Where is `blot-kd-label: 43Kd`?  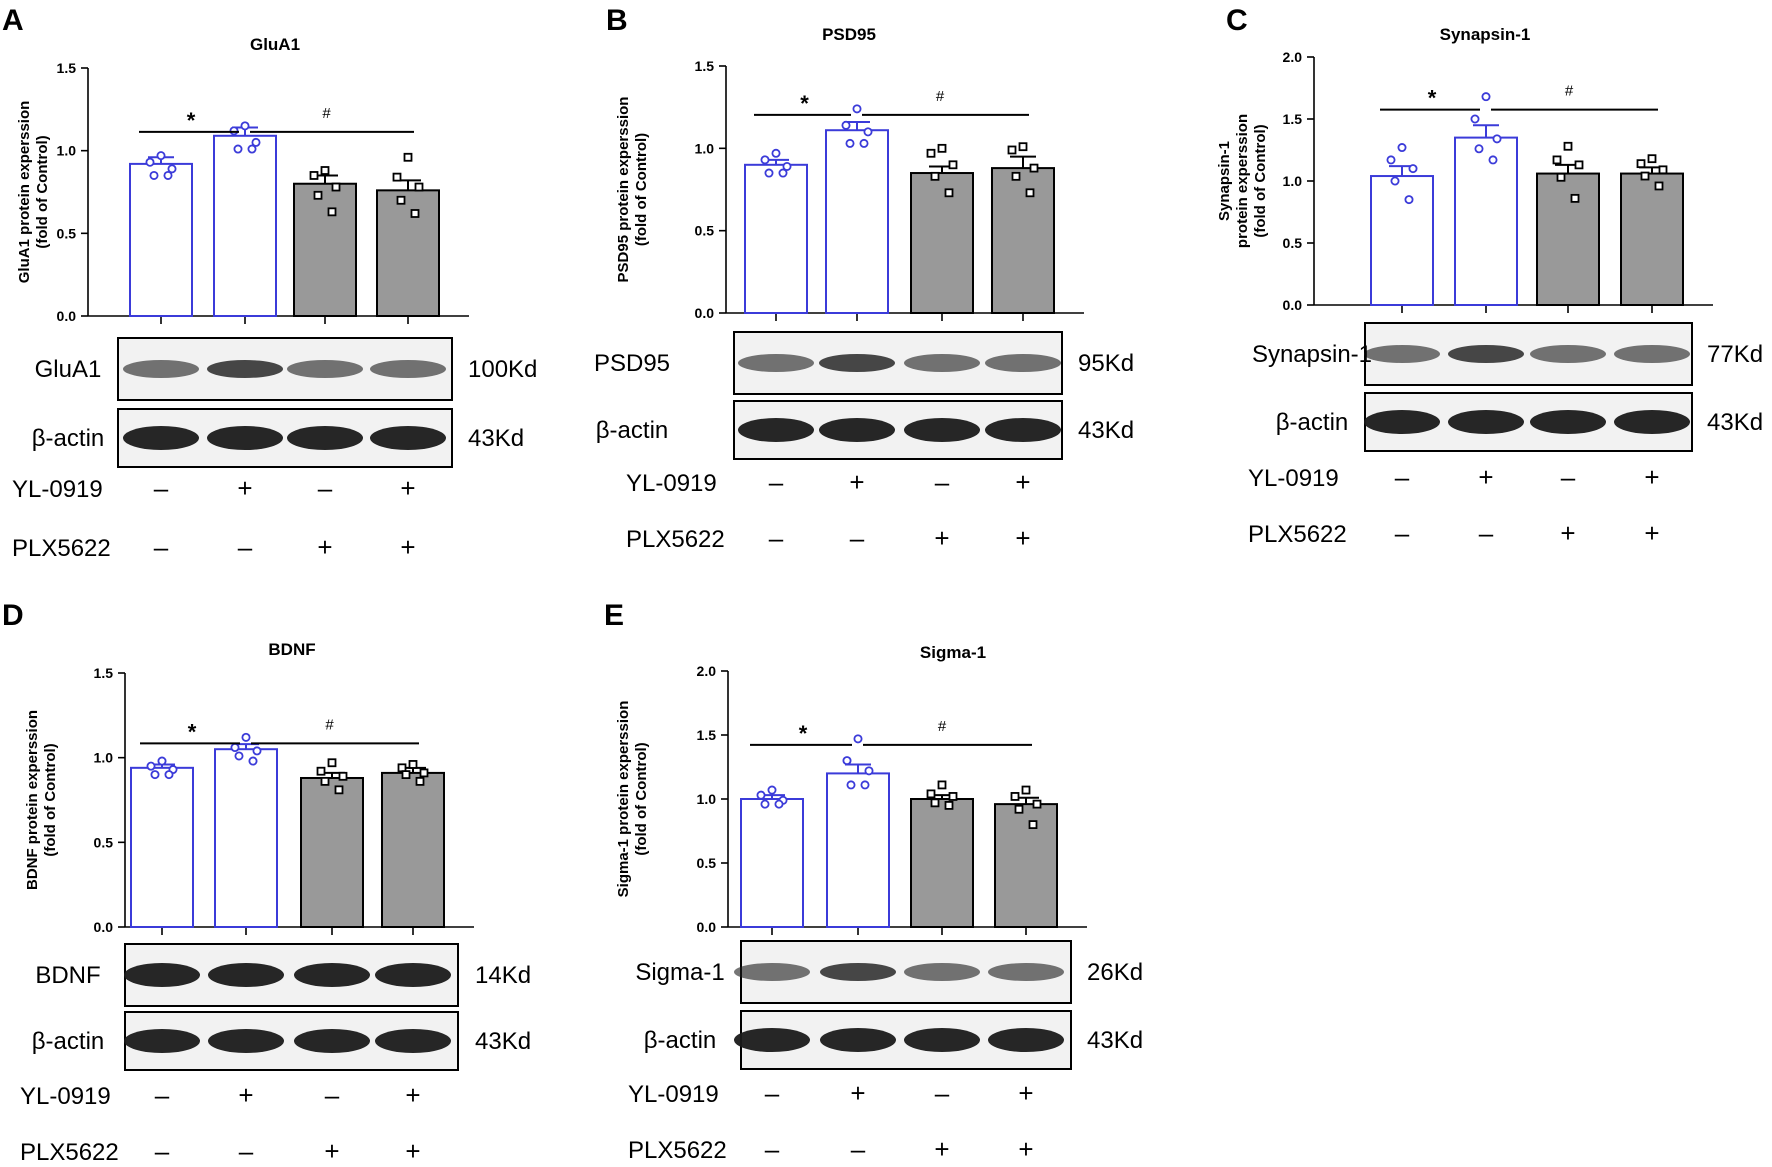 blot-kd-label: 43Kd is located at coordinates (1106, 430).